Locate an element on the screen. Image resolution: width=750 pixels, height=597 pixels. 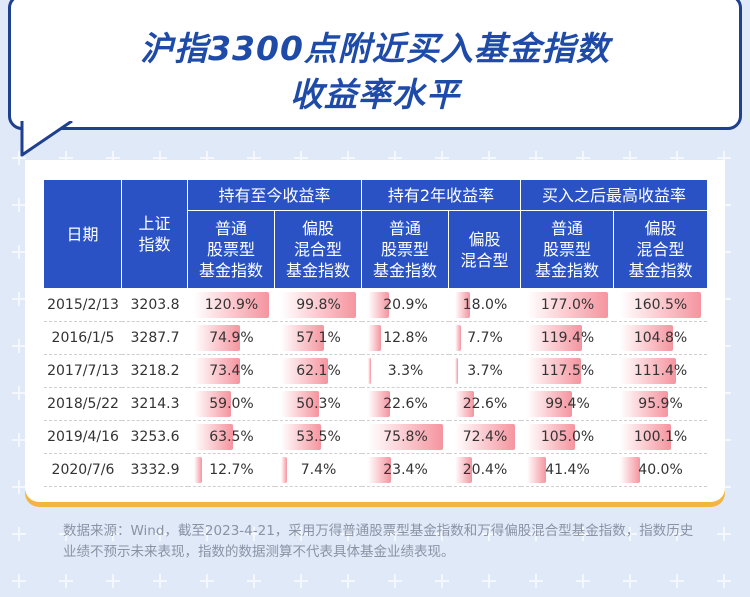
cell-value: 177.0% is located at coordinates (567, 305).